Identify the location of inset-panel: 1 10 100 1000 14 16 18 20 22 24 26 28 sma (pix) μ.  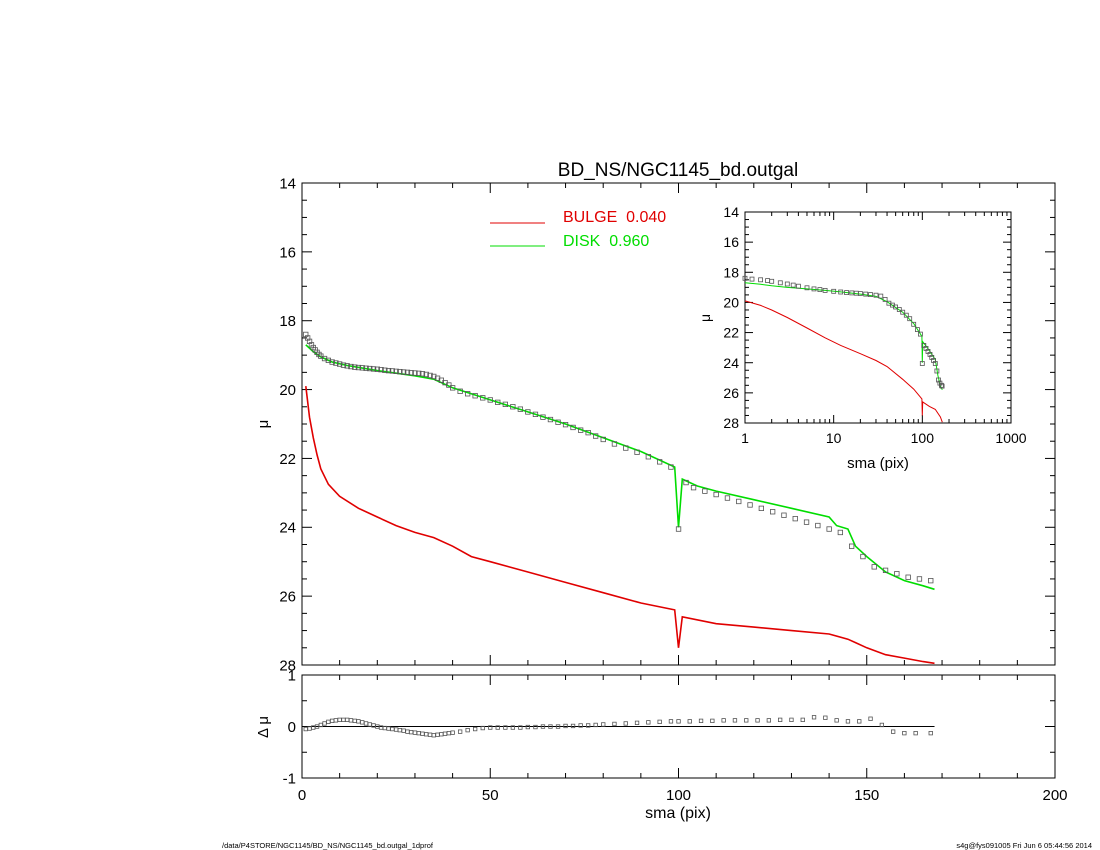
(862, 338).